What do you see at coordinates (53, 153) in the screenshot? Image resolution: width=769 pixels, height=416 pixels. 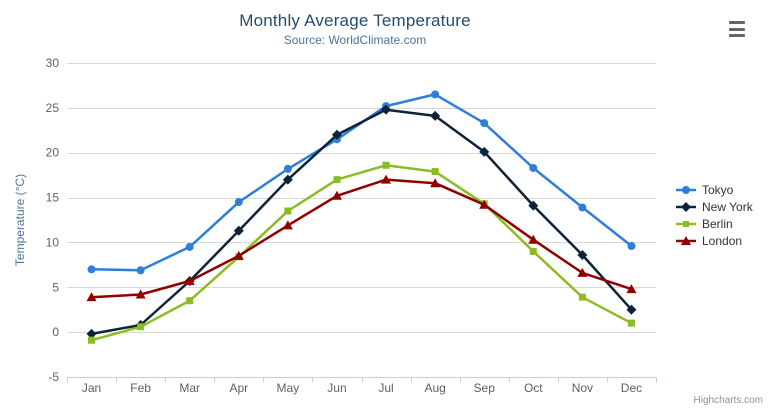 I see `svg-text: 20` at bounding box center [53, 153].